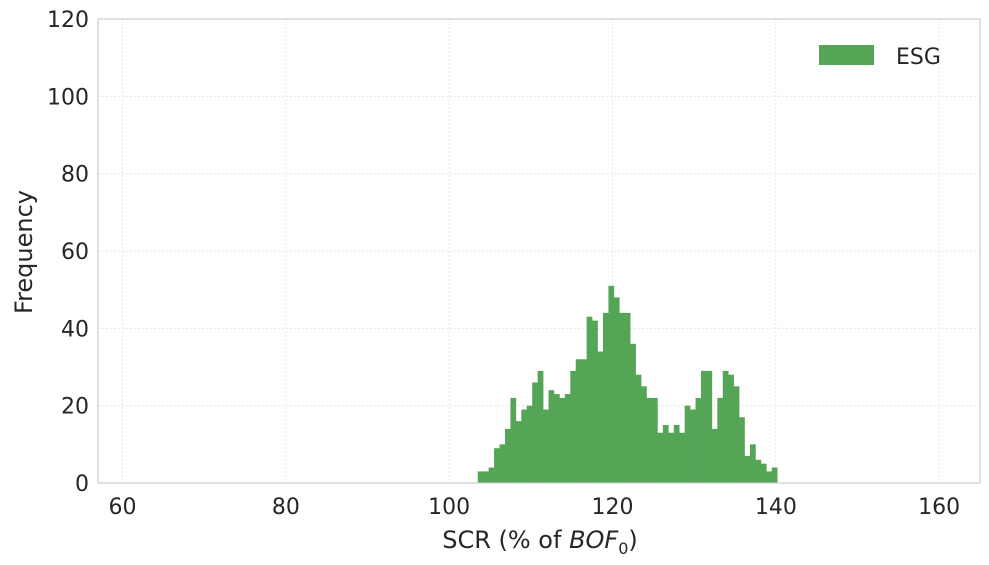  I want to click on y-tick-label: 80, so click(75, 175).